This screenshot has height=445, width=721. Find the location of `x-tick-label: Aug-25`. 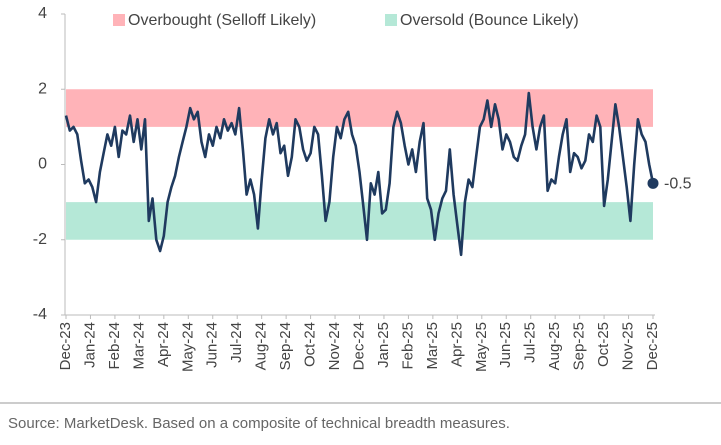

x-tick-label: Aug-25 is located at coordinates (554, 346).